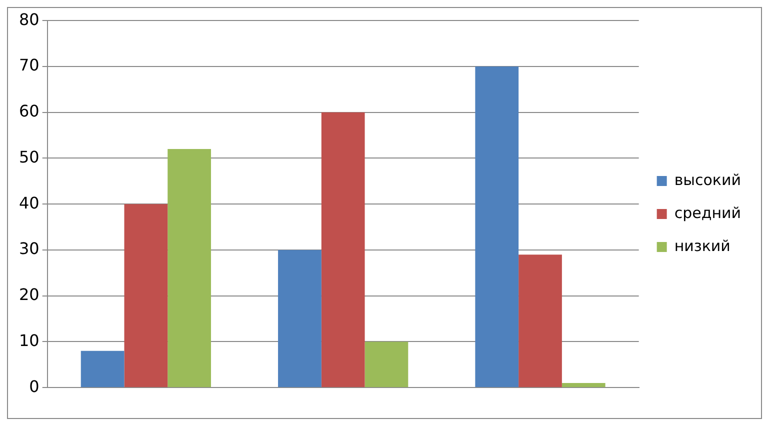  Describe the element at coordinates (29, 156) in the screenshot. I see `y-tick-label: 50` at that location.